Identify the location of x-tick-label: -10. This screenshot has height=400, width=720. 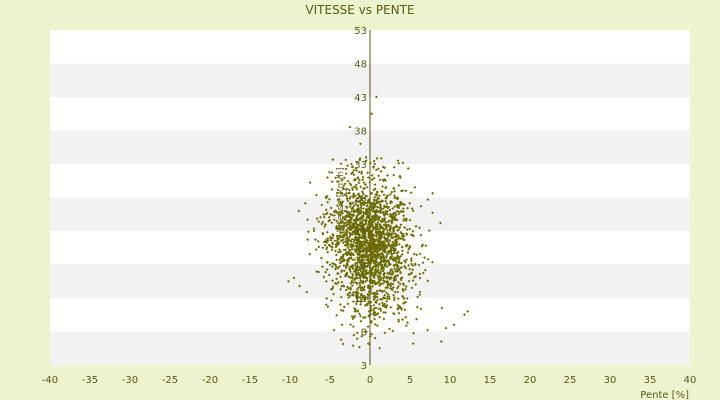
(290, 380).